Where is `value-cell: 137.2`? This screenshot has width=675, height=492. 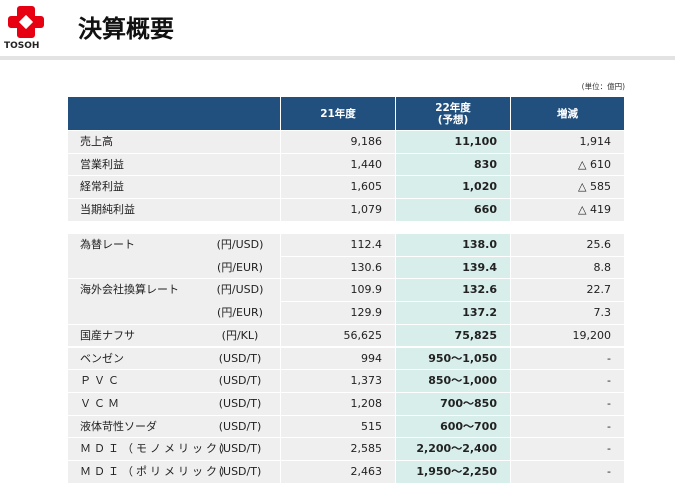
value-cell: 137.2 is located at coordinates (479, 313).